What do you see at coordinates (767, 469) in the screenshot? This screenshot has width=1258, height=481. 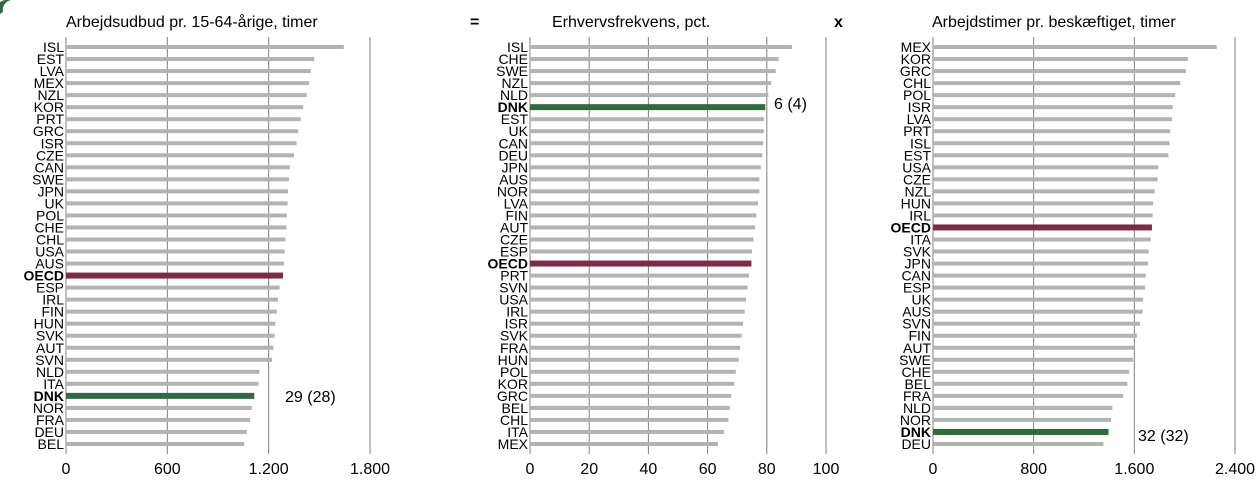 I see `x-tick-label: 80` at bounding box center [767, 469].